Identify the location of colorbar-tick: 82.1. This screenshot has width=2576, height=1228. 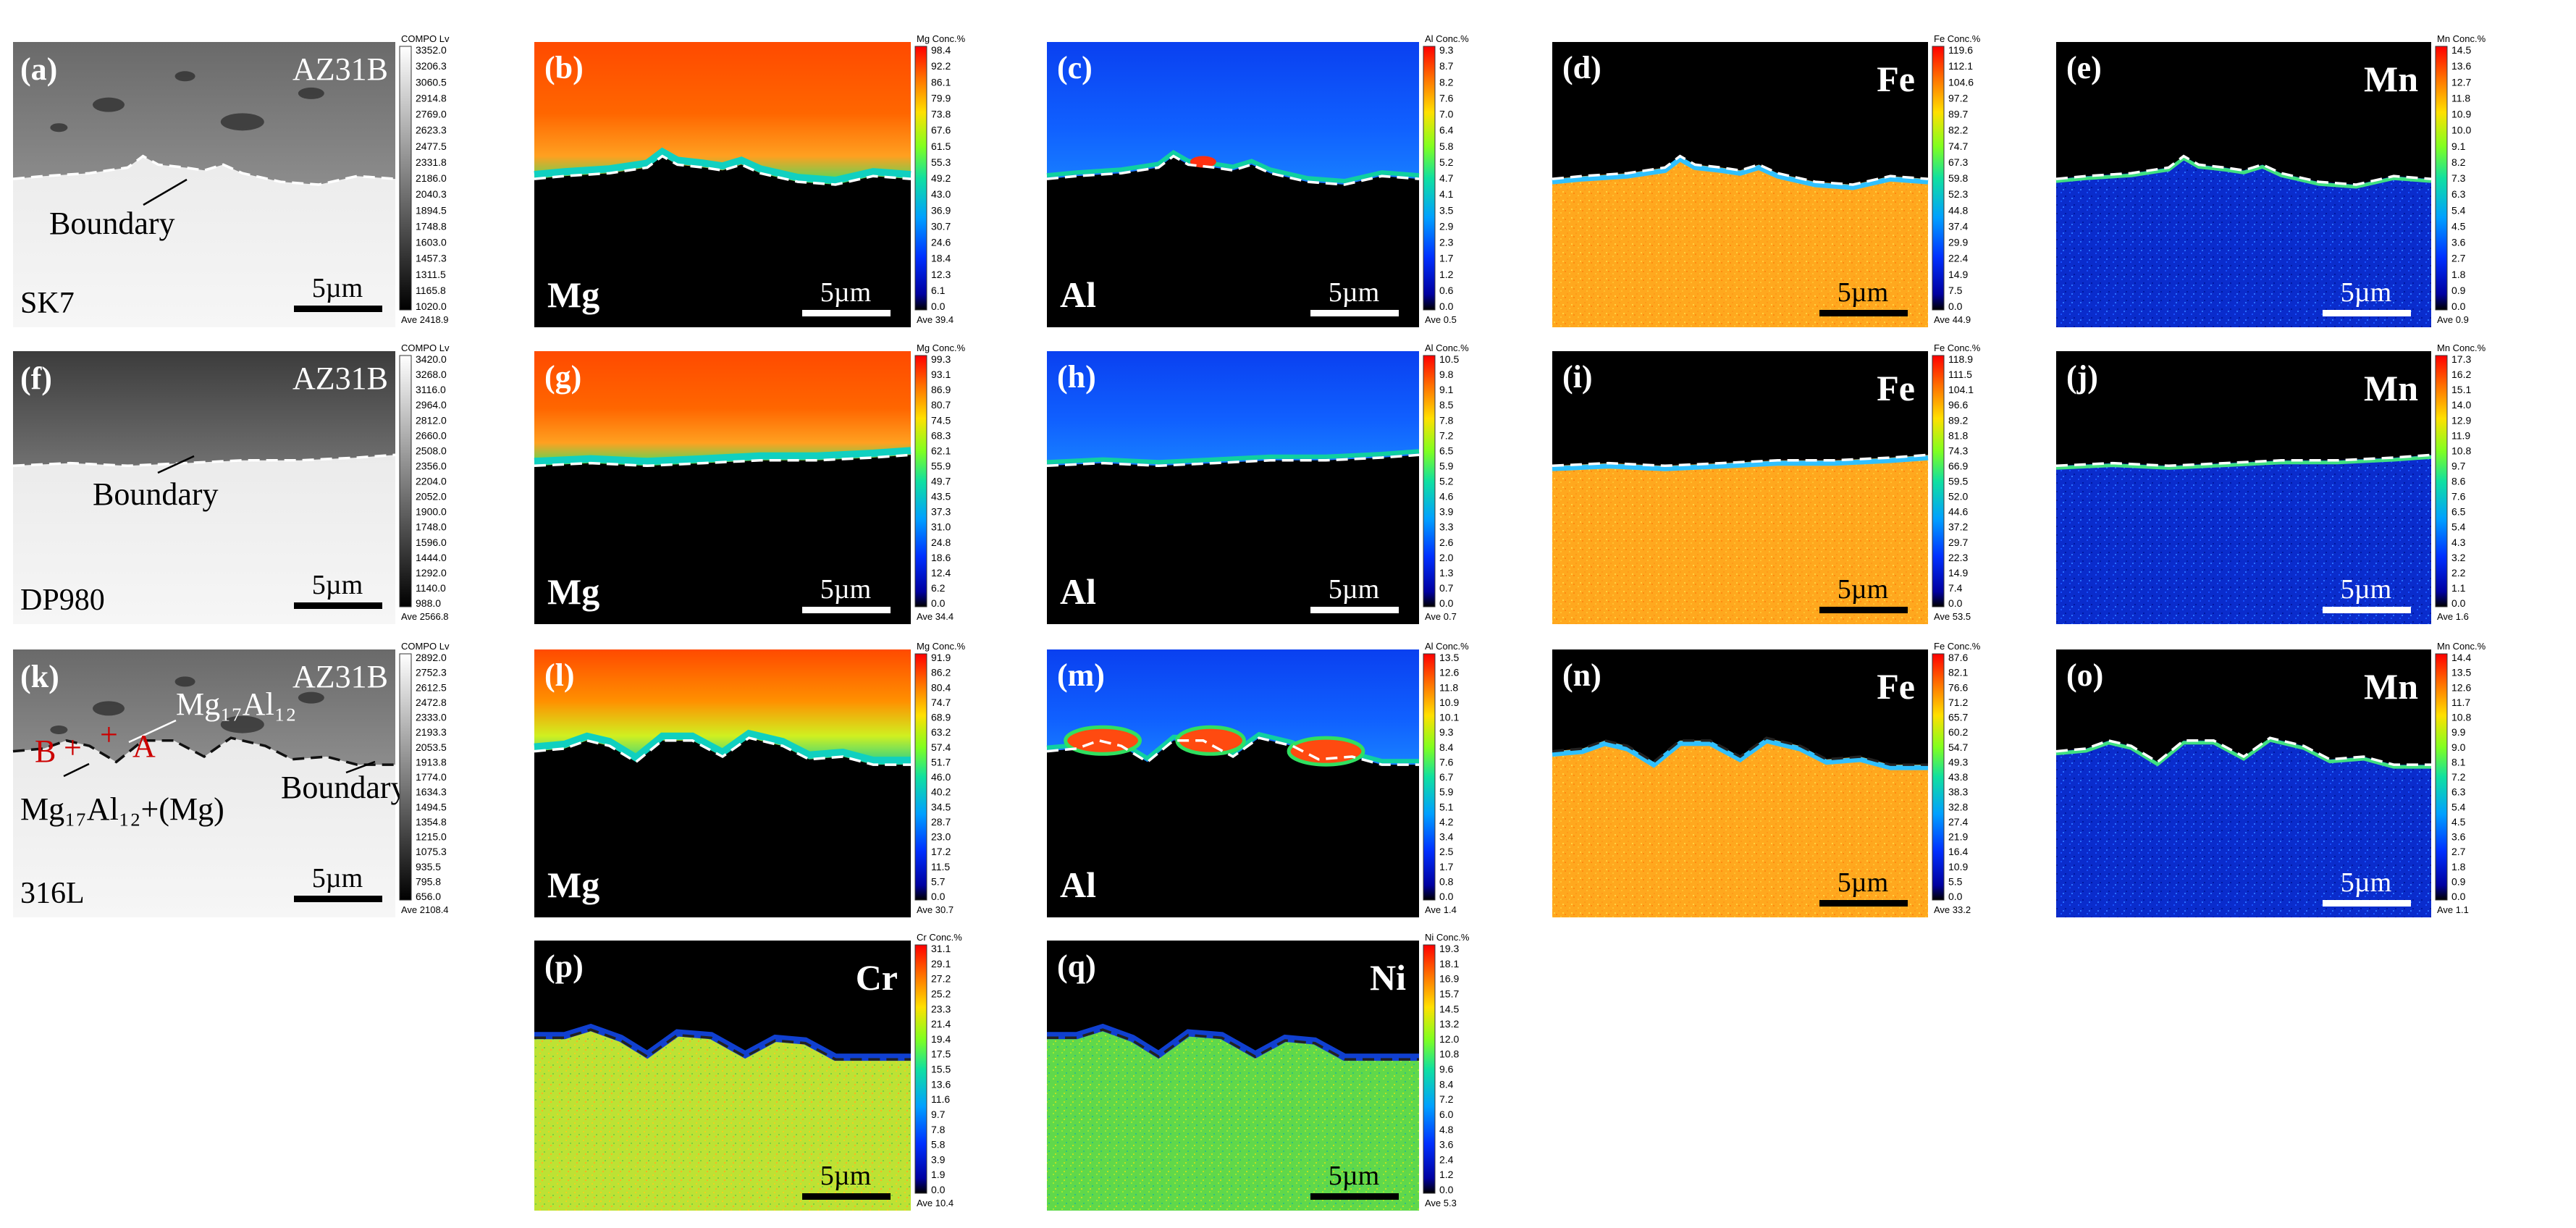
(1958, 672).